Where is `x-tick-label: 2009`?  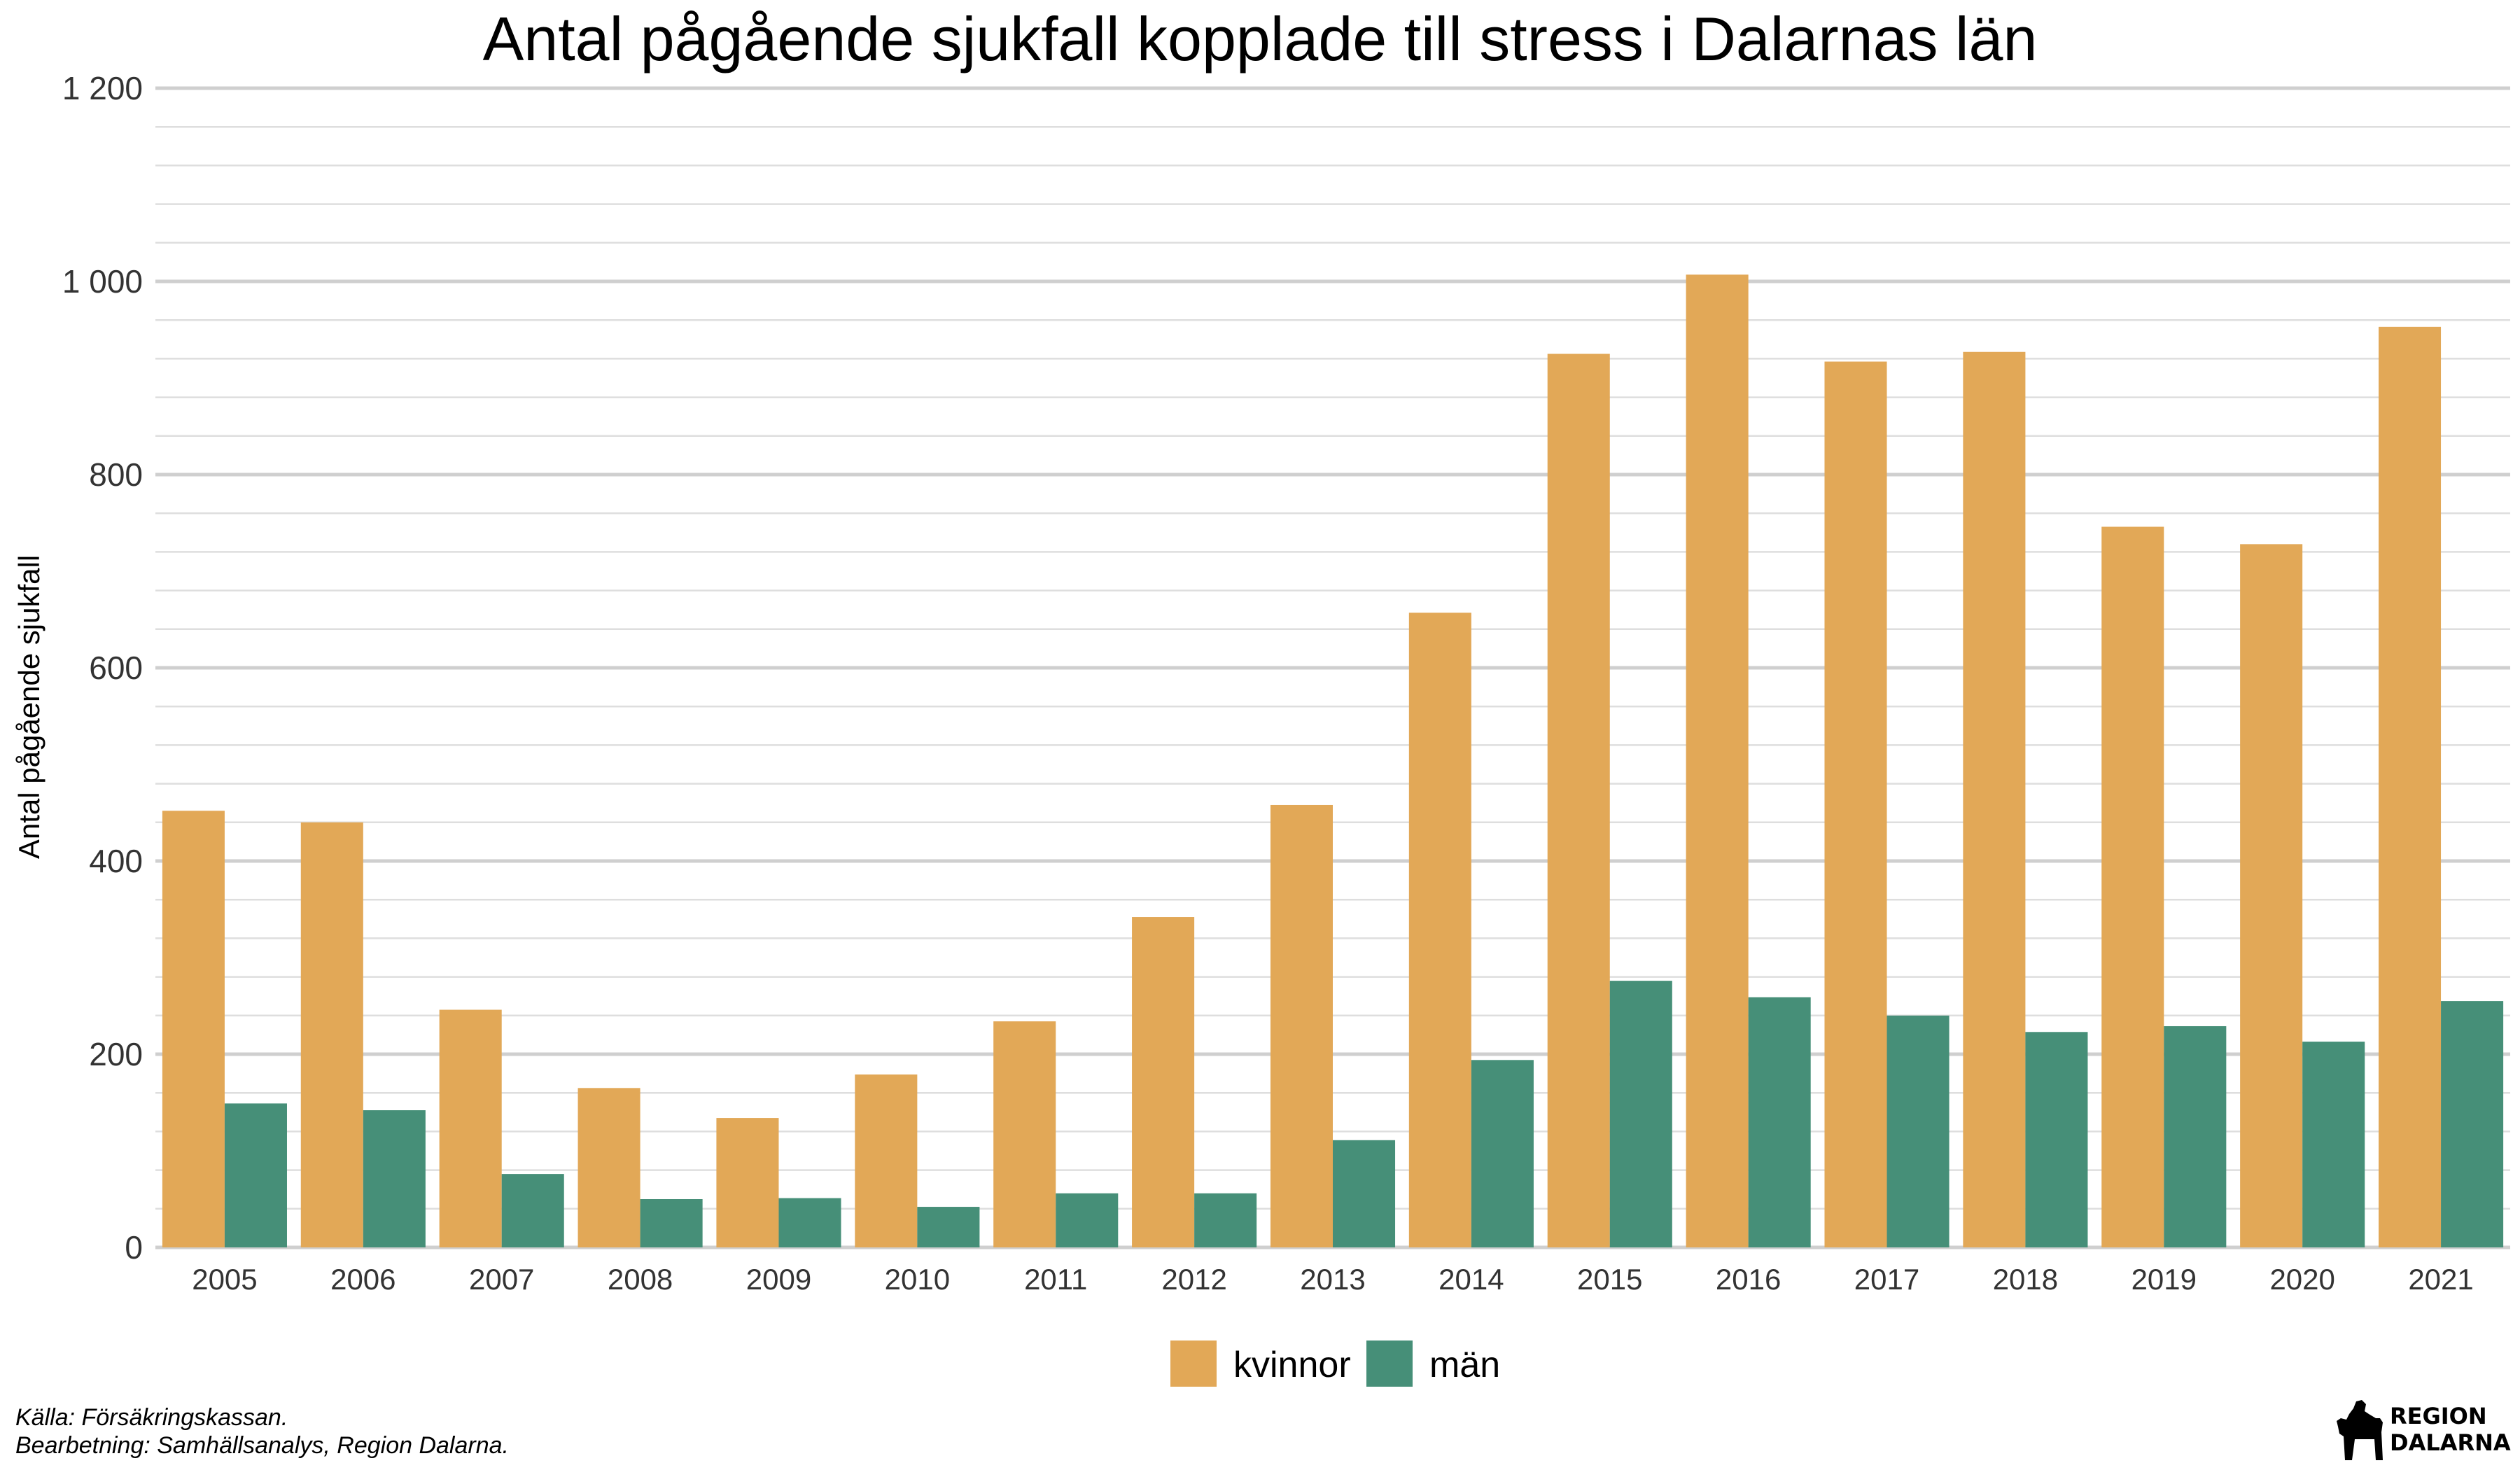
x-tick-label: 2009 is located at coordinates (778, 1279).